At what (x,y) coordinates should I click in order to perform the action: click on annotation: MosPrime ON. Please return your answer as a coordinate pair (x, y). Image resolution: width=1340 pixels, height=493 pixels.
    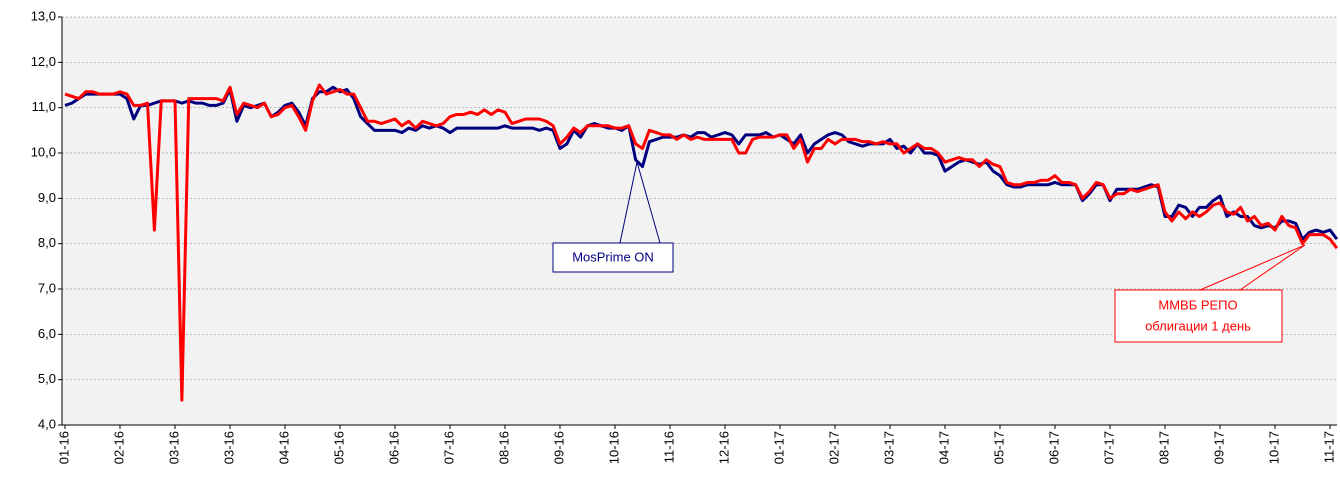
    Looking at the image, I should click on (613, 256).